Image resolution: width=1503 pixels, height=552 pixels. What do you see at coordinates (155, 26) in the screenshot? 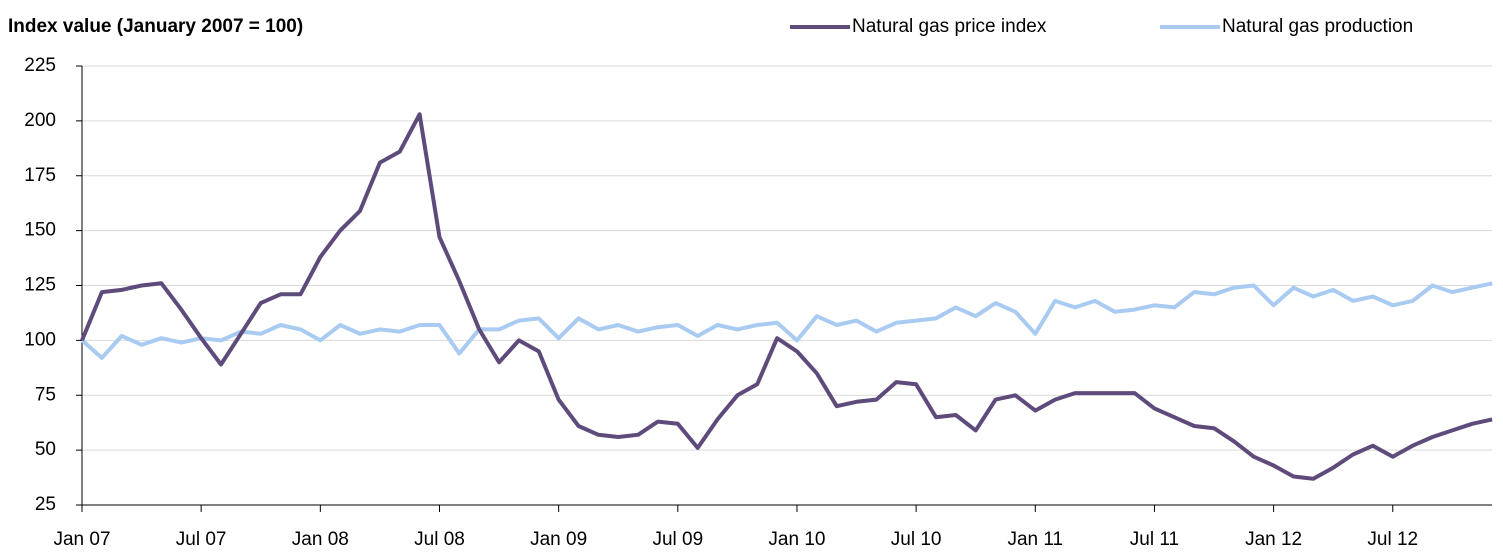
I see `y-axis-title: Index value (January 2007 = 100)` at bounding box center [155, 26].